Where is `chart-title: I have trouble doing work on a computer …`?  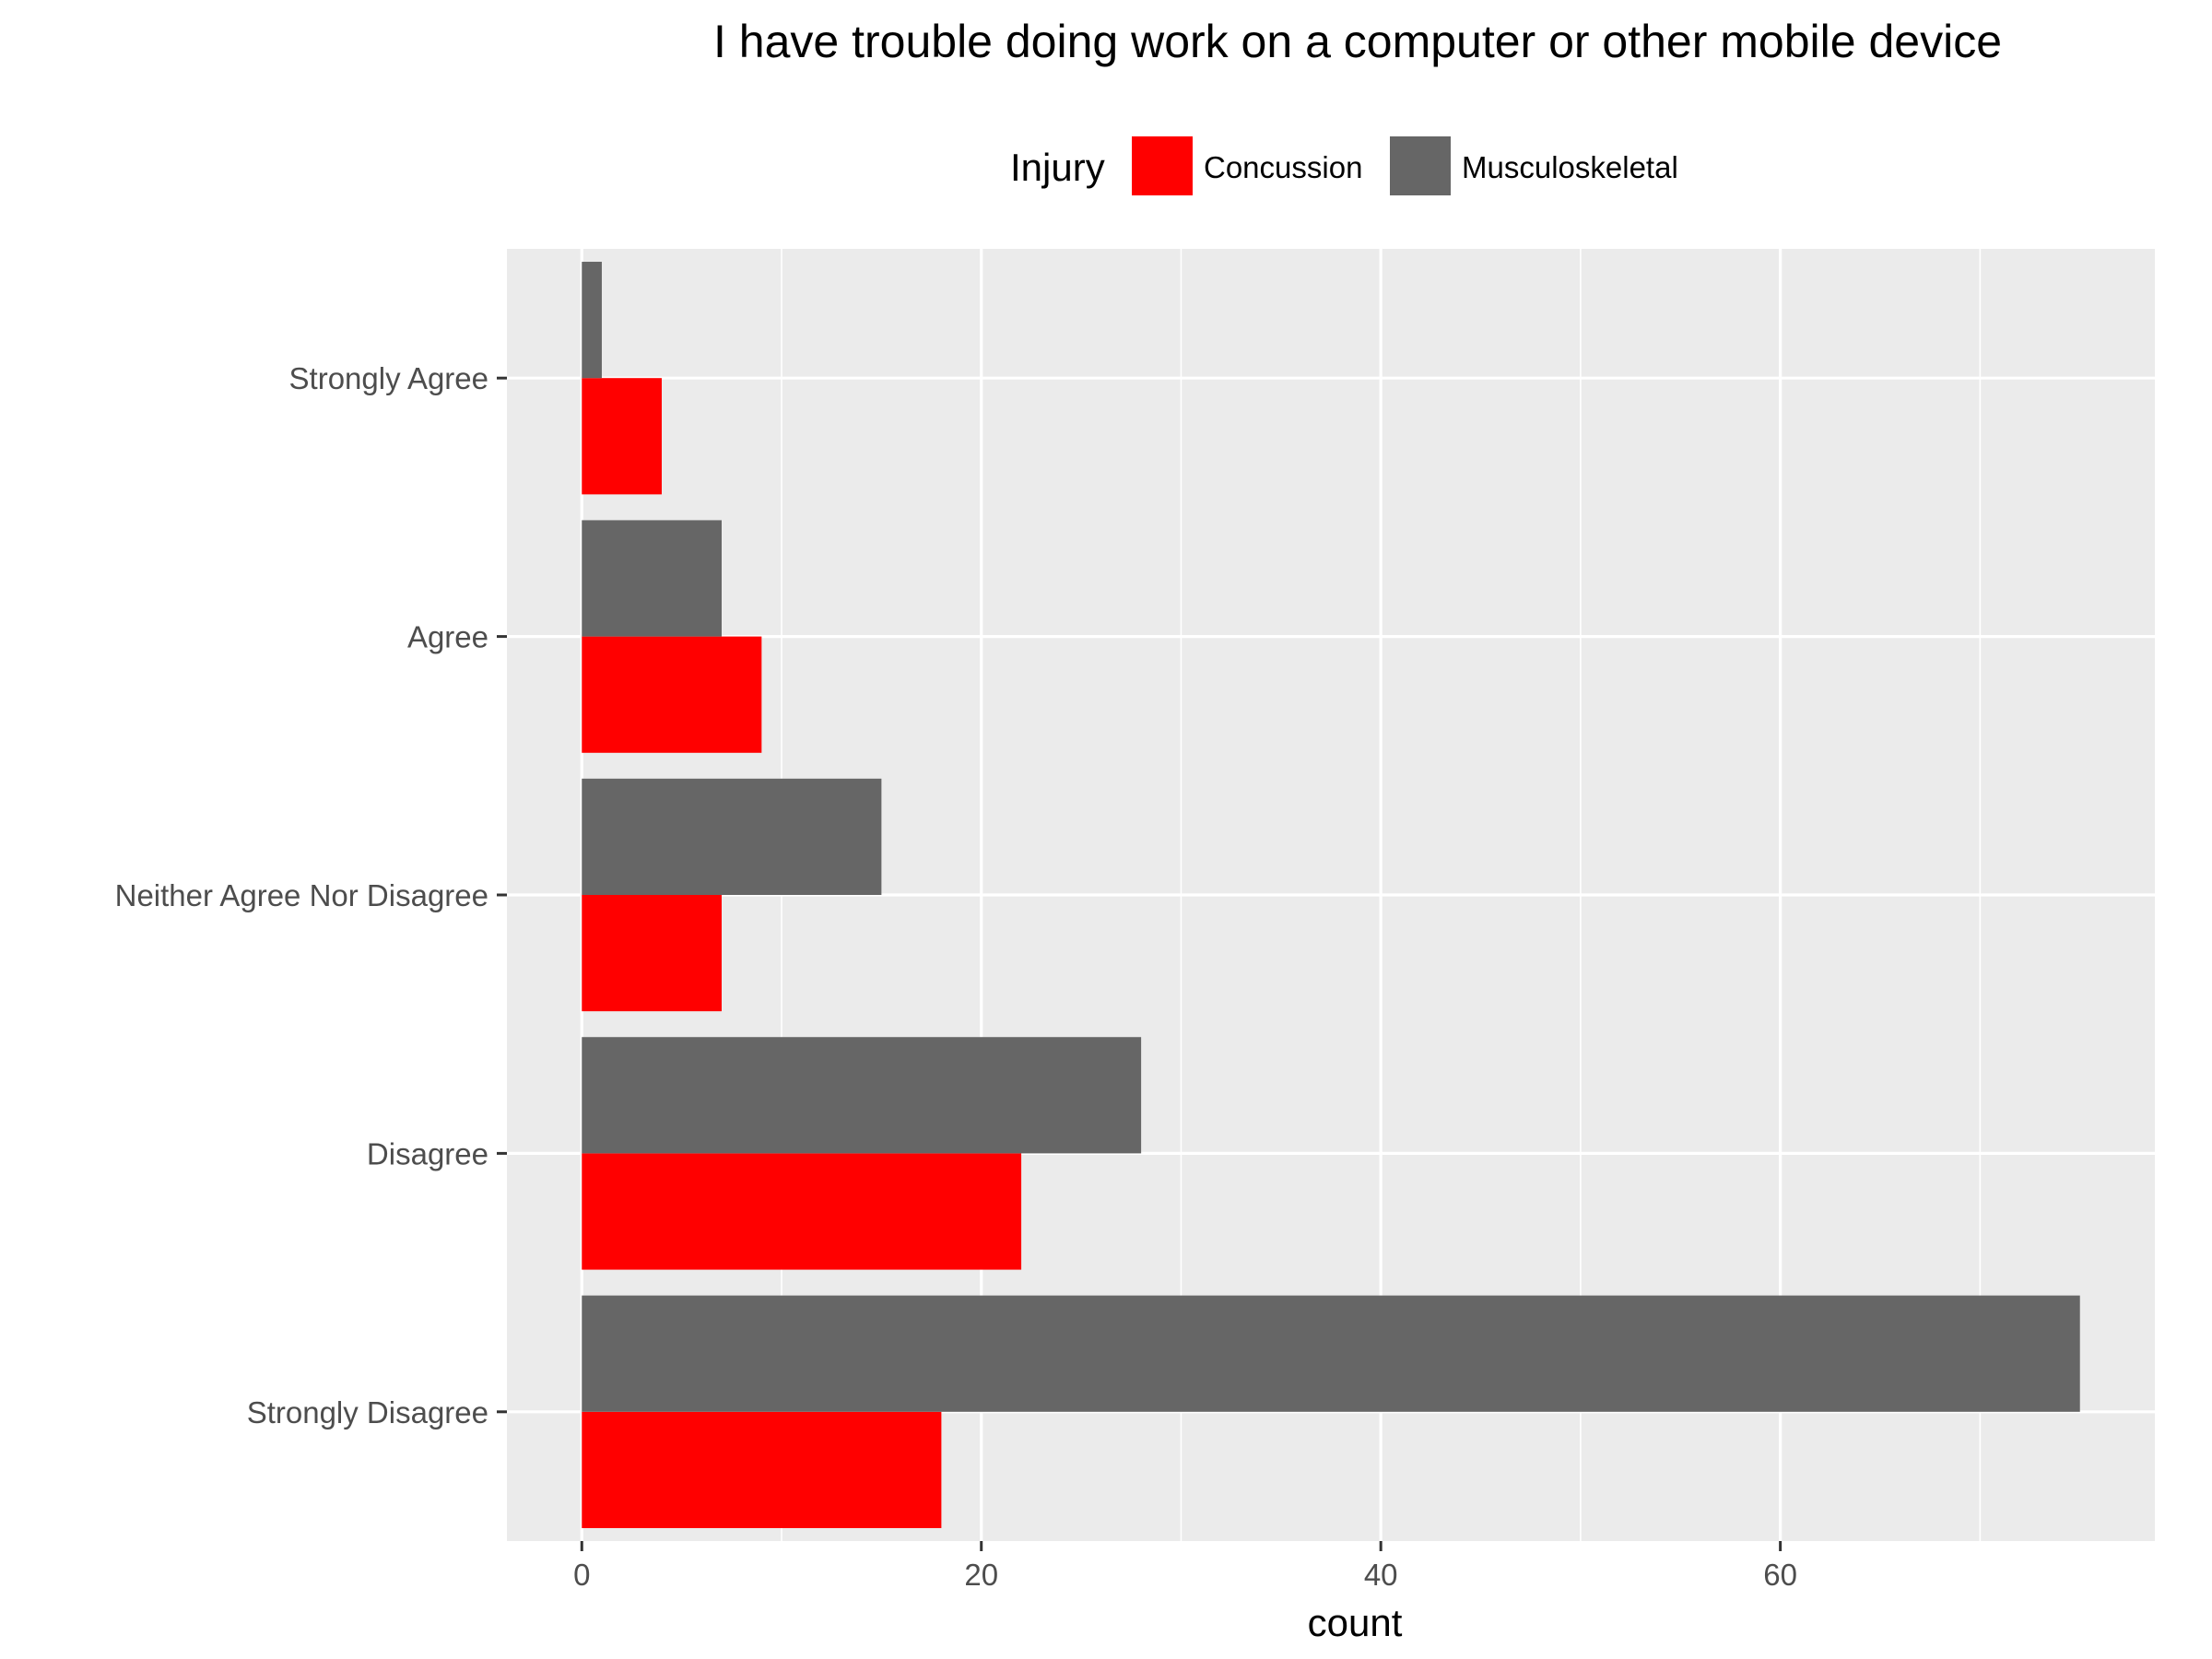
chart-title: I have trouble doing work on a computer … is located at coordinates (1357, 41).